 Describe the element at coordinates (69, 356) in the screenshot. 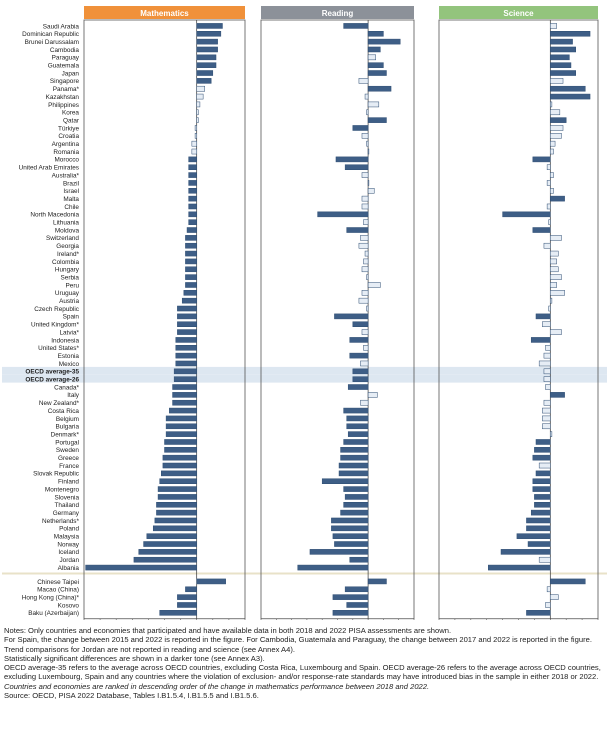

I see `country-label: Estonia` at that location.